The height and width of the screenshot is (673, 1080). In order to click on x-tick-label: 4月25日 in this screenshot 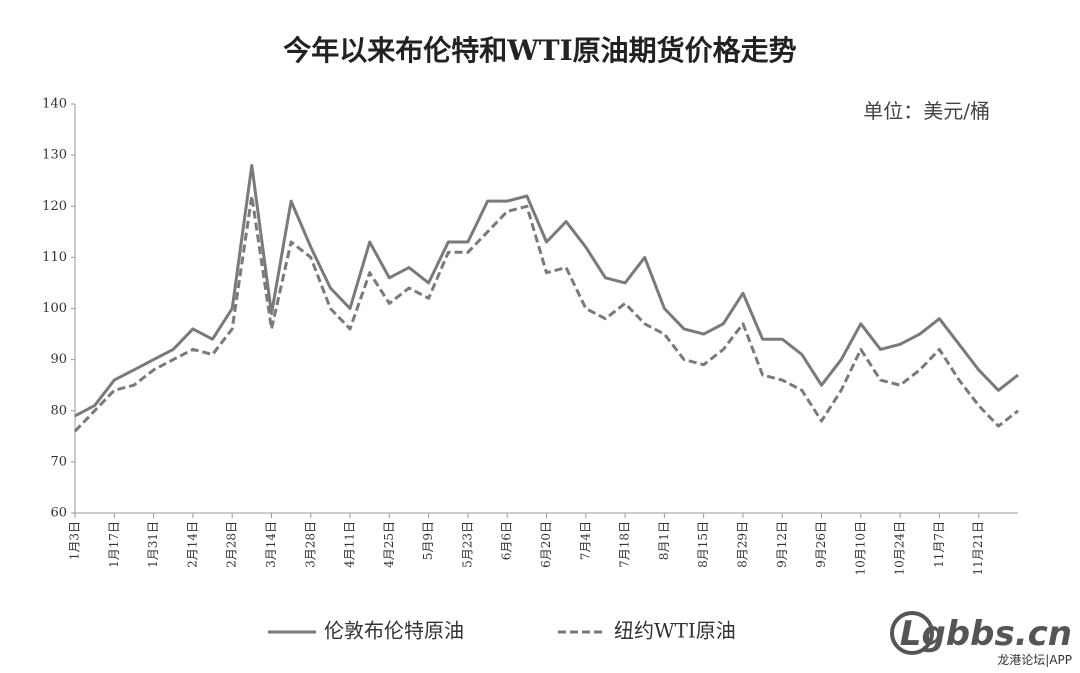, I will do `click(389, 544)`.